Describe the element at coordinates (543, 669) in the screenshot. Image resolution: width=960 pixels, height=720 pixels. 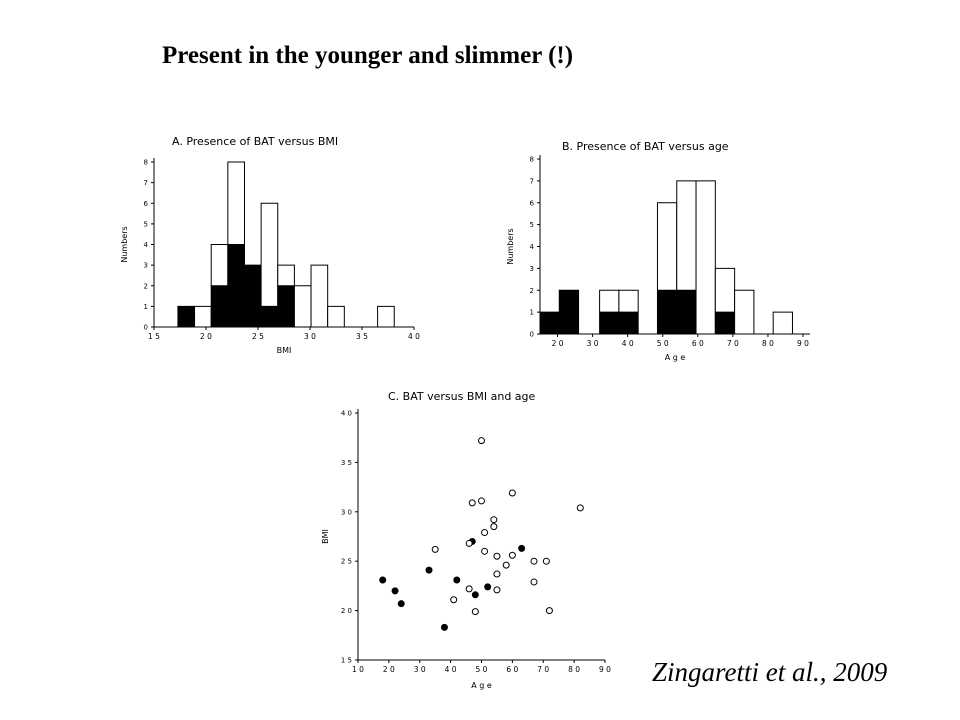
I see `x-tick-label: 7 0` at that location.